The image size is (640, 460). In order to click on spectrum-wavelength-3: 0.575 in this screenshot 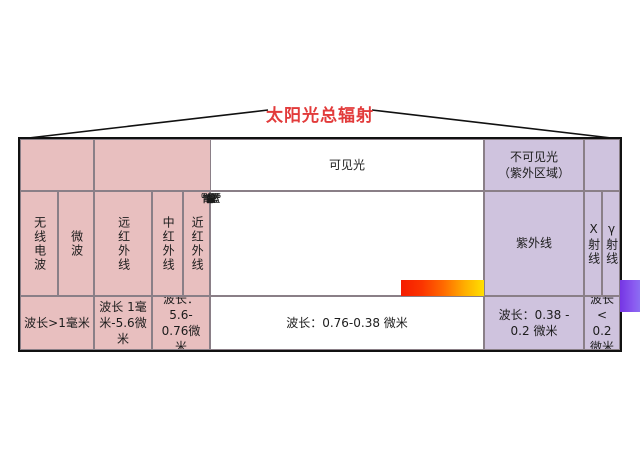, I will do `click(211, 196)`.